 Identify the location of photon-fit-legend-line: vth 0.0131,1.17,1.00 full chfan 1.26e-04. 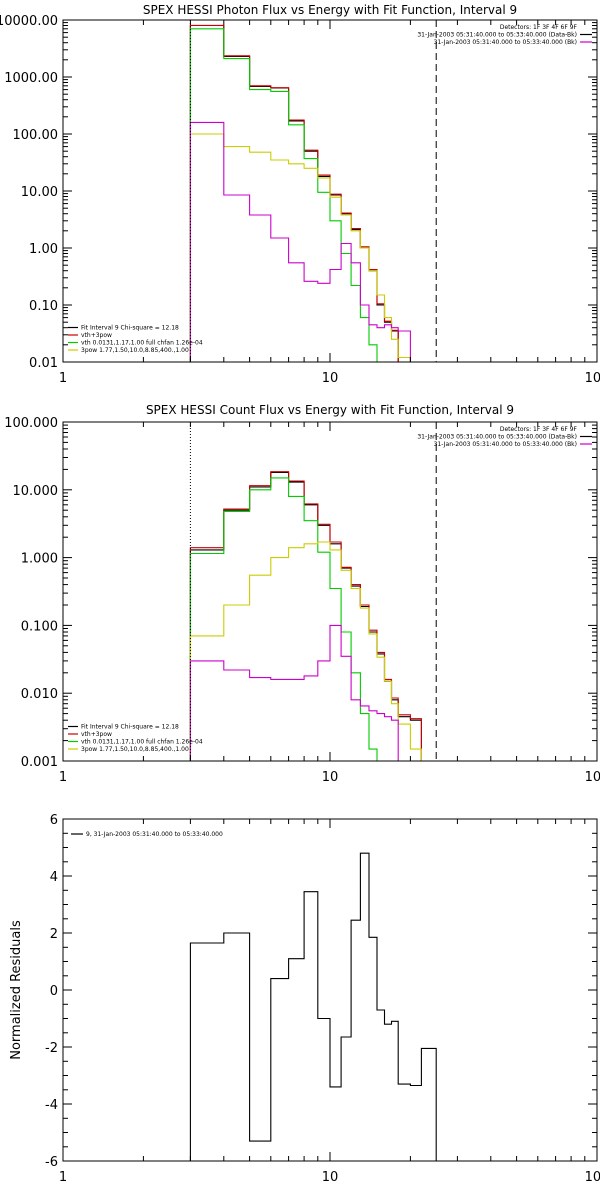
(142, 343).